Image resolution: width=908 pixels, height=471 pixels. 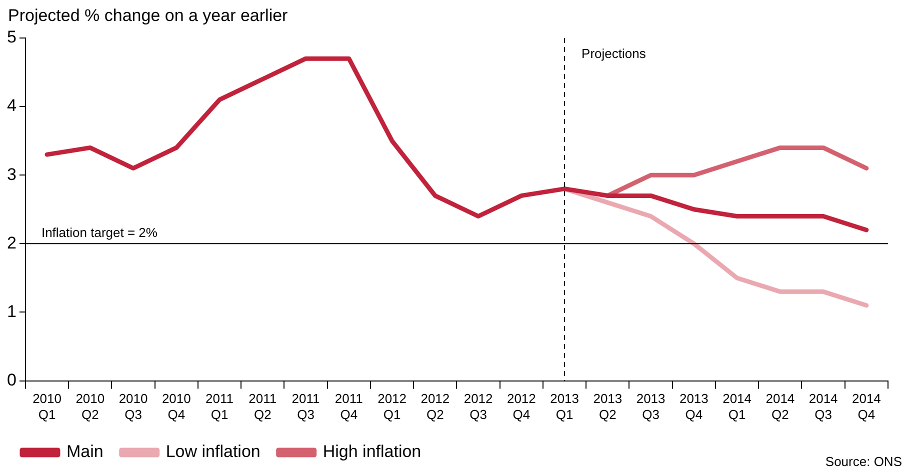 What do you see at coordinates (176, 406) in the screenshot?
I see `x-tick-label: 2010 Q4` at bounding box center [176, 406].